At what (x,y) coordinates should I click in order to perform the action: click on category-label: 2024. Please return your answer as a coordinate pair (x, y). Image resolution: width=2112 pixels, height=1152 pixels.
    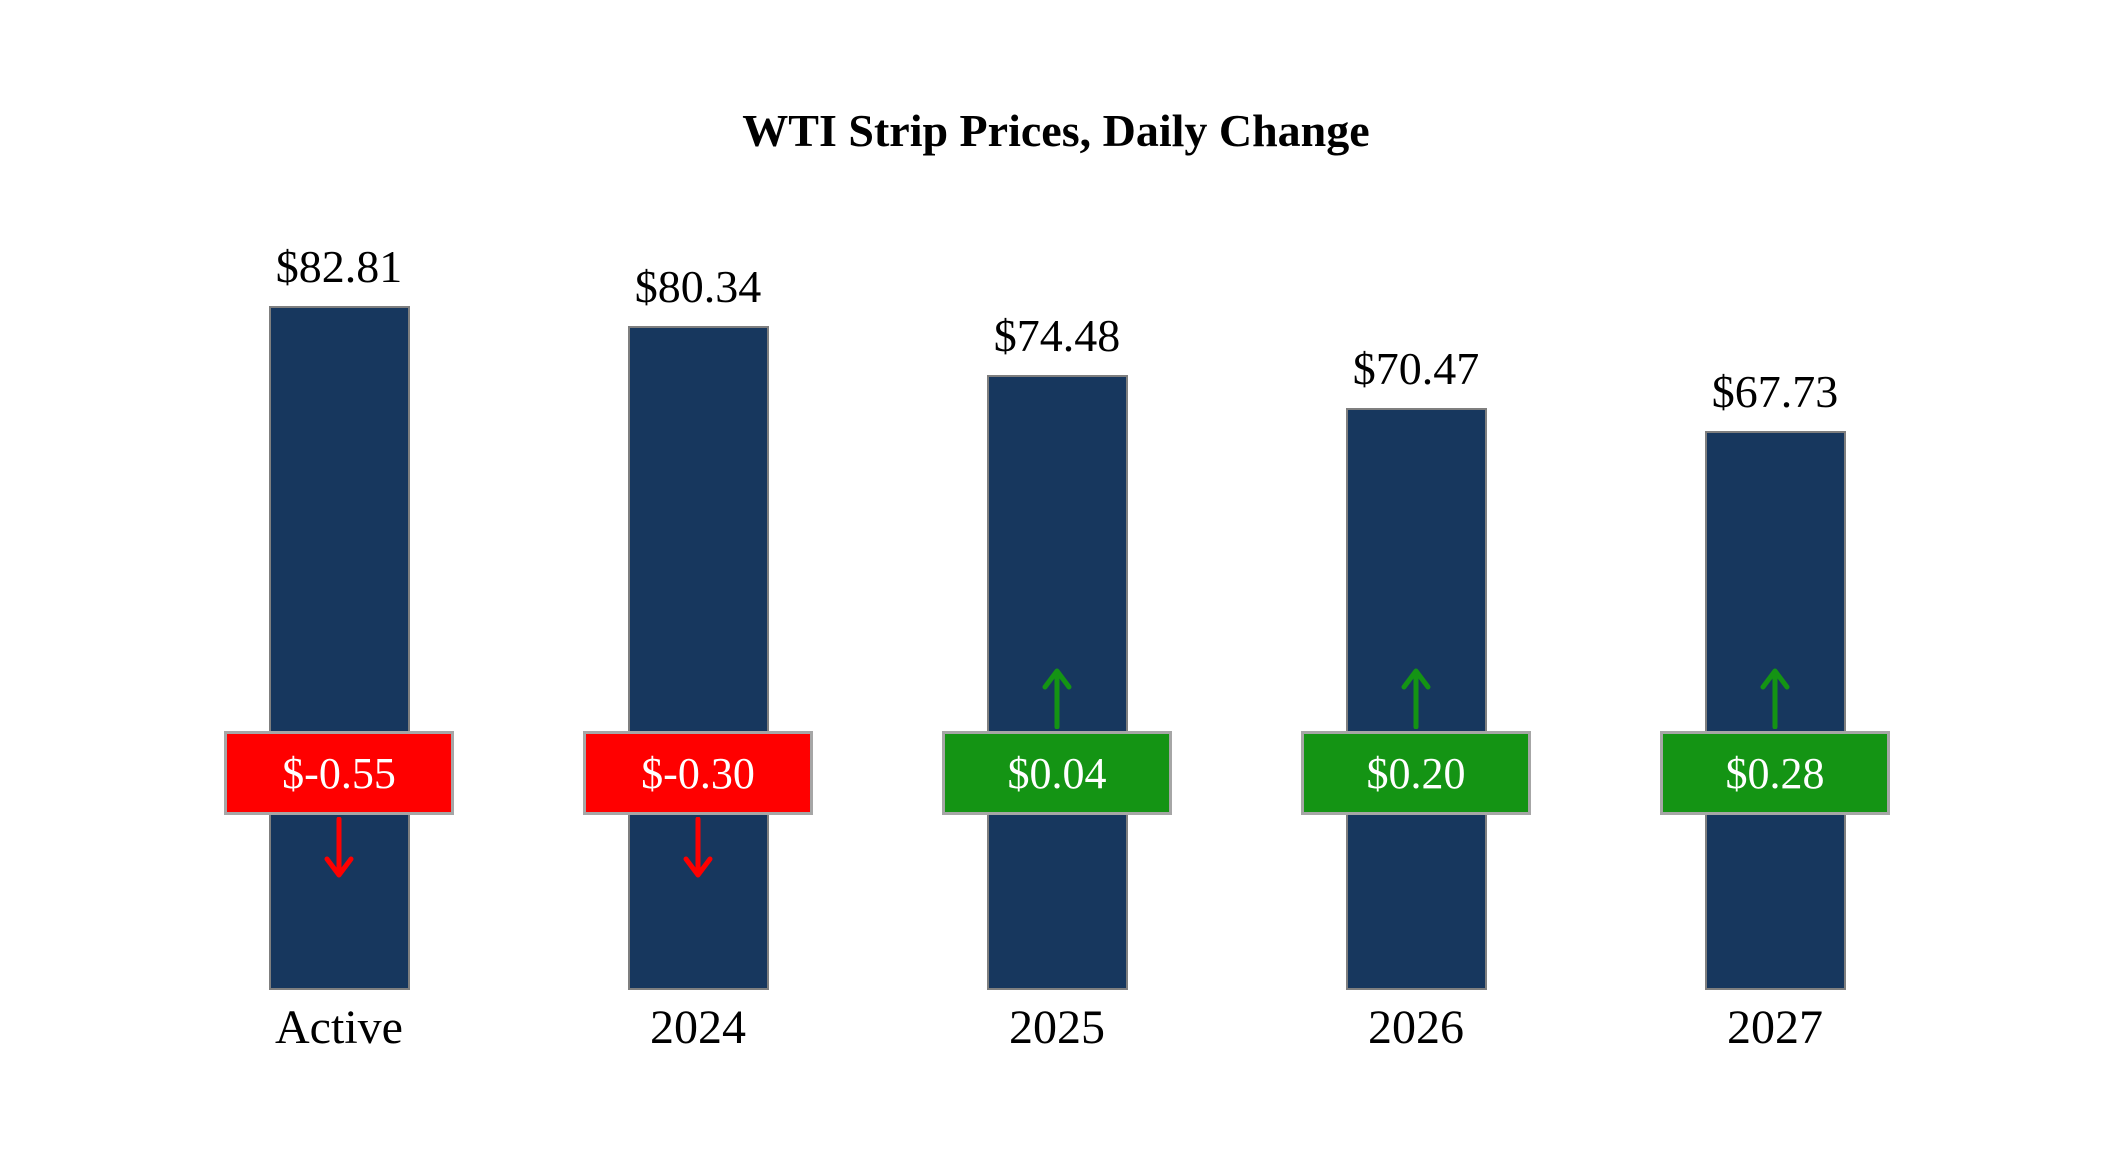
    Looking at the image, I should click on (698, 1027).